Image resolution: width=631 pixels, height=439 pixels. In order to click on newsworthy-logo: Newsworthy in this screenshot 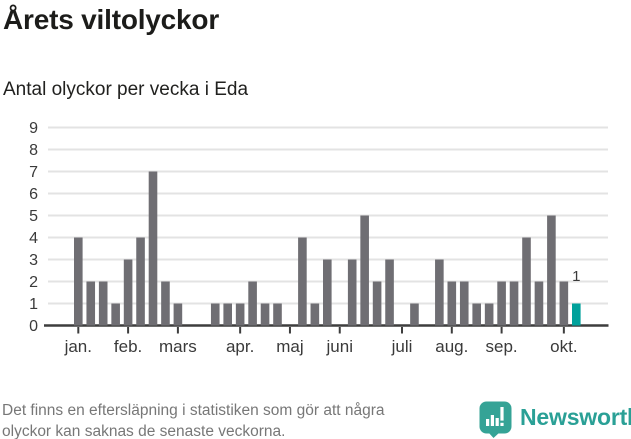, I will do `click(555, 419)`.